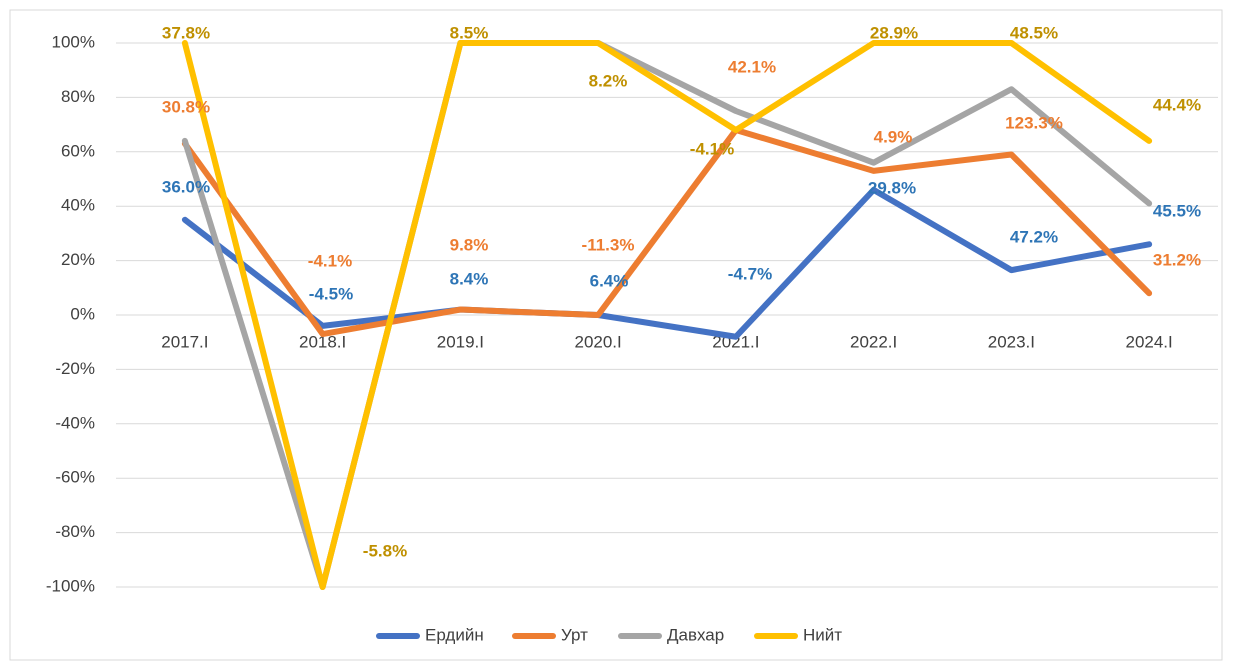 The image size is (1234, 669). Describe the element at coordinates (750, 273) in the screenshot. I see `data-label: -4.7%` at that location.